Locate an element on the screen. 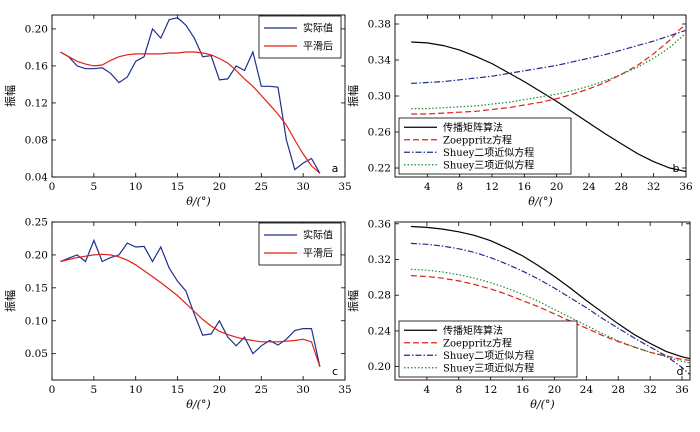  legend-entry: 传播矩阵算法 is located at coordinates (473, 127).